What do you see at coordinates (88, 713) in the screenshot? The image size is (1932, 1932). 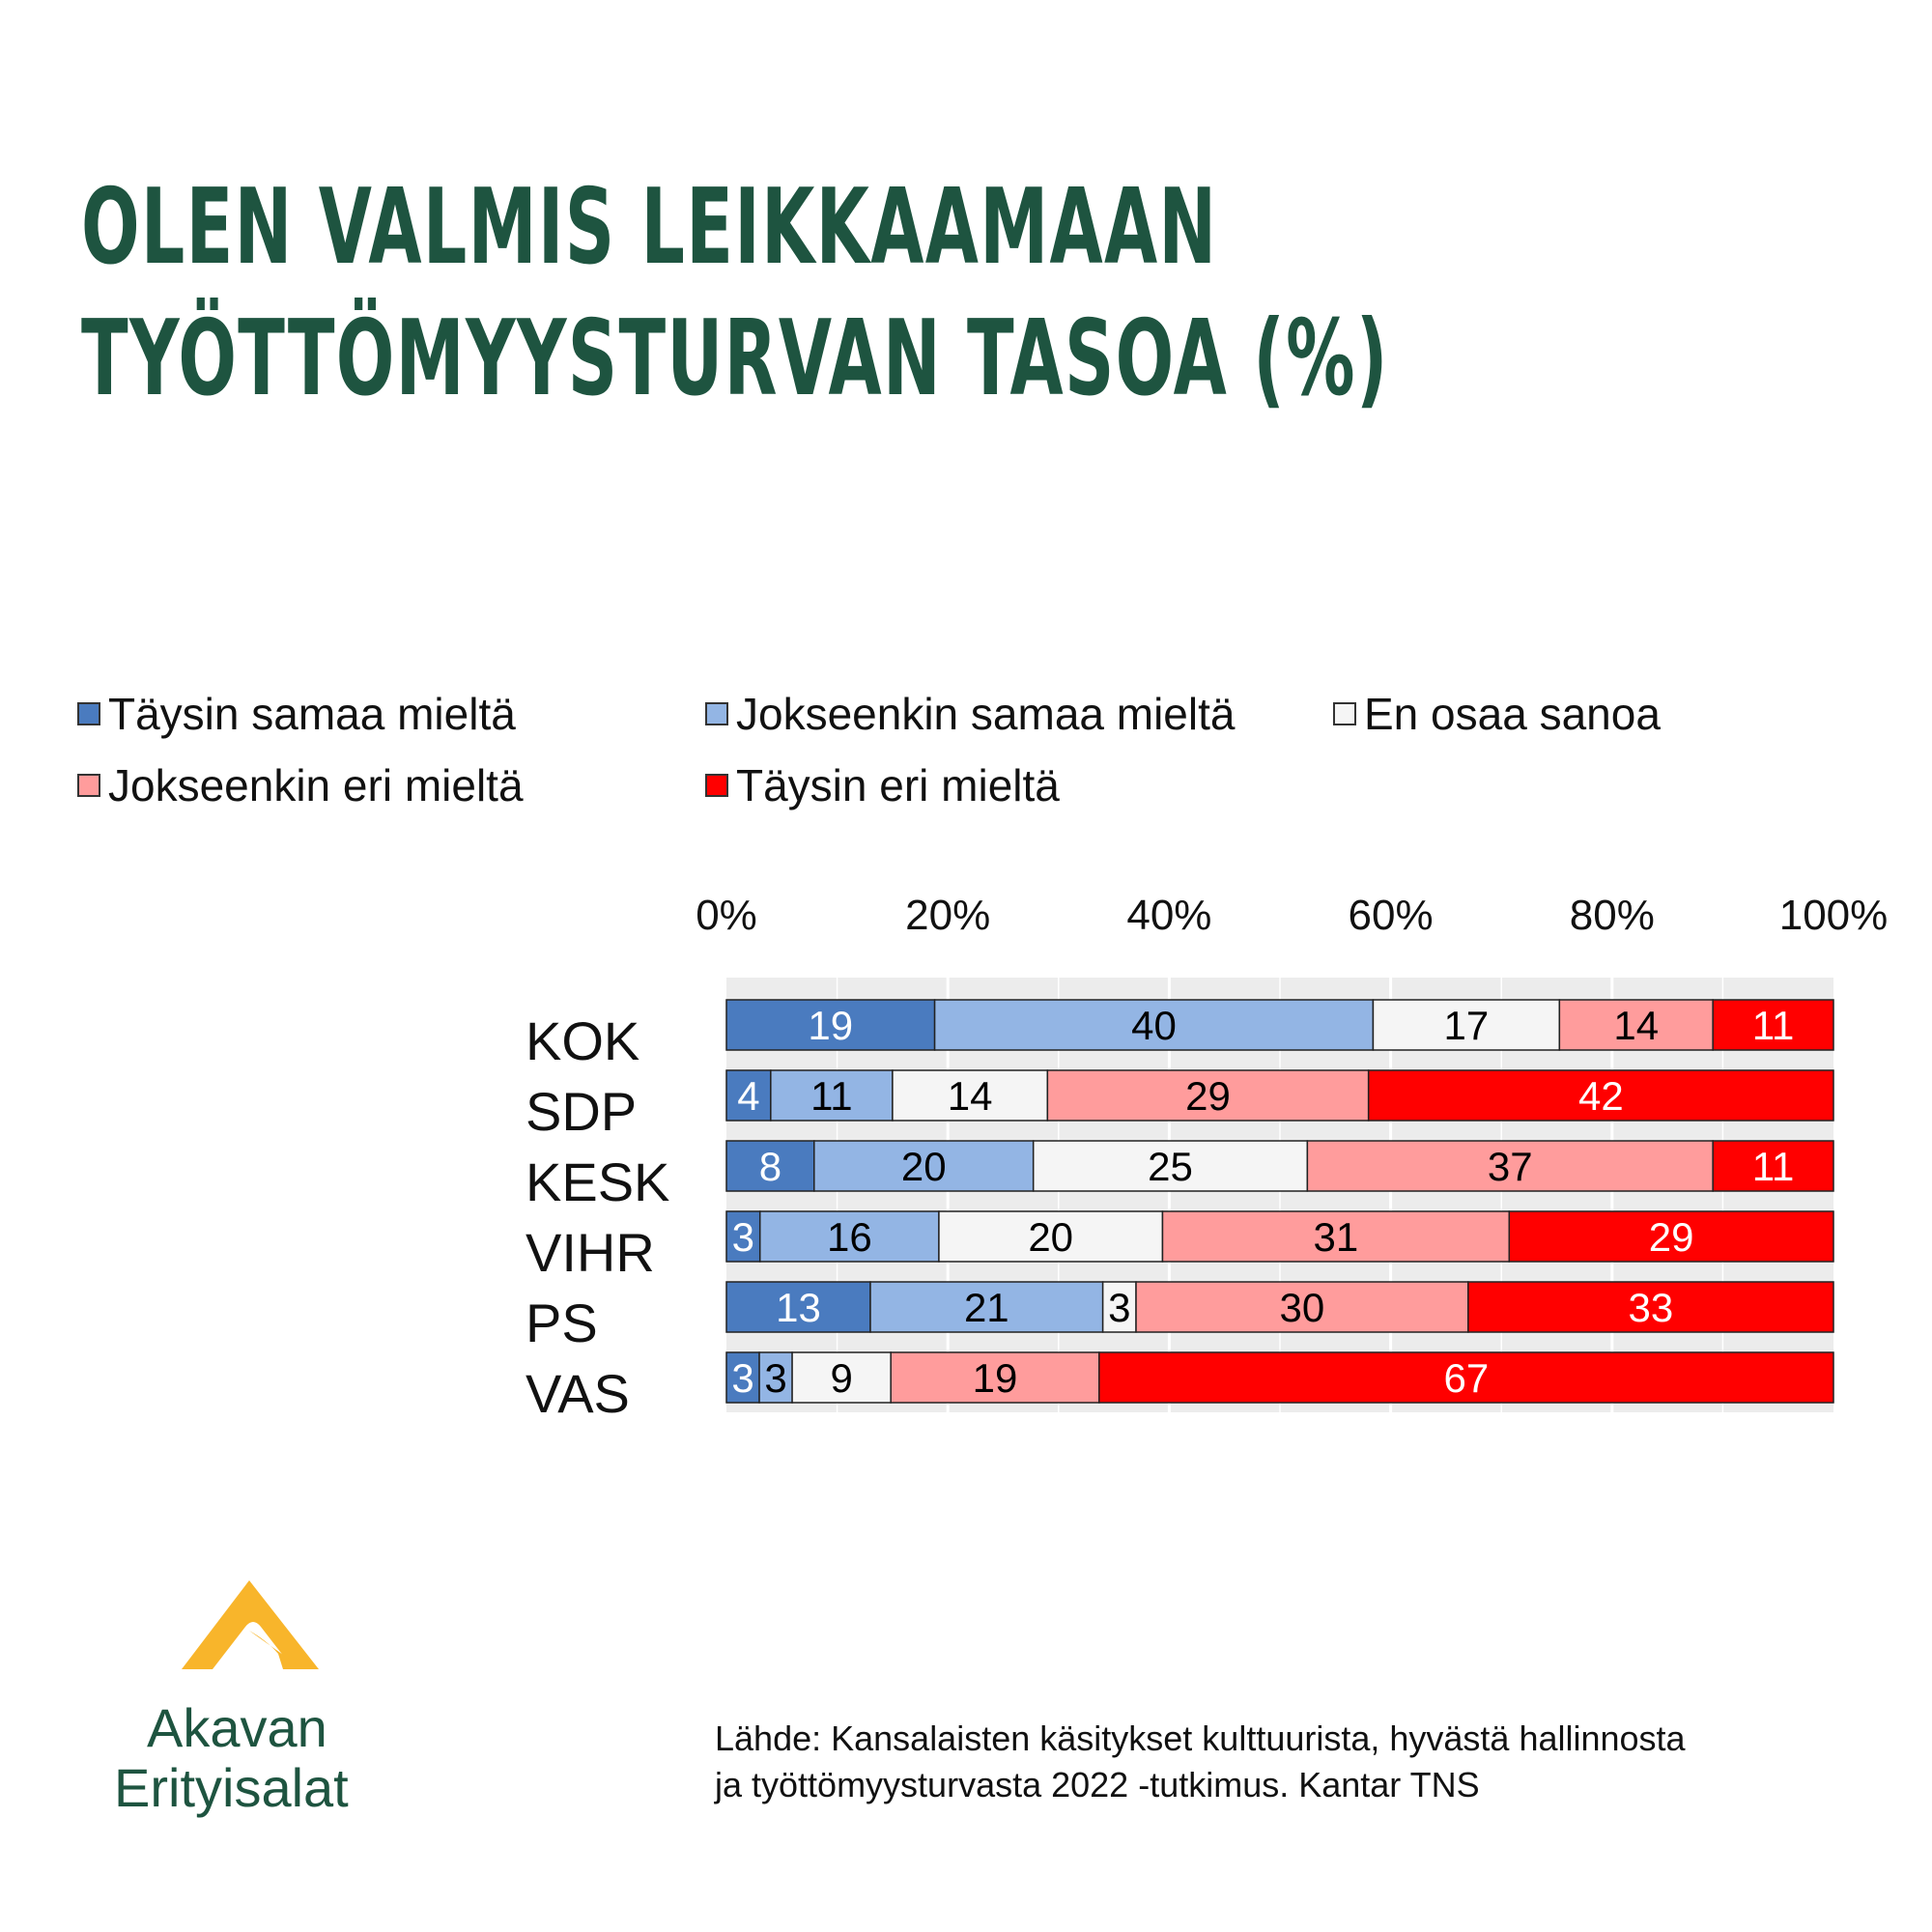 I see `legend-swatch-taysin-samaa` at bounding box center [88, 713].